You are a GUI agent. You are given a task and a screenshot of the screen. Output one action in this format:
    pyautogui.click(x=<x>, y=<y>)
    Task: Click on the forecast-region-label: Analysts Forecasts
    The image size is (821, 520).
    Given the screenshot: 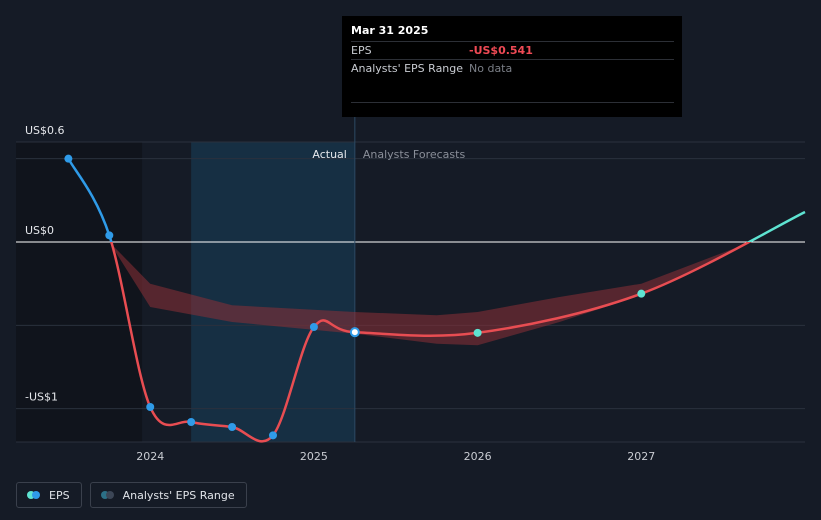 What is the action you would take?
    pyautogui.click(x=414, y=154)
    